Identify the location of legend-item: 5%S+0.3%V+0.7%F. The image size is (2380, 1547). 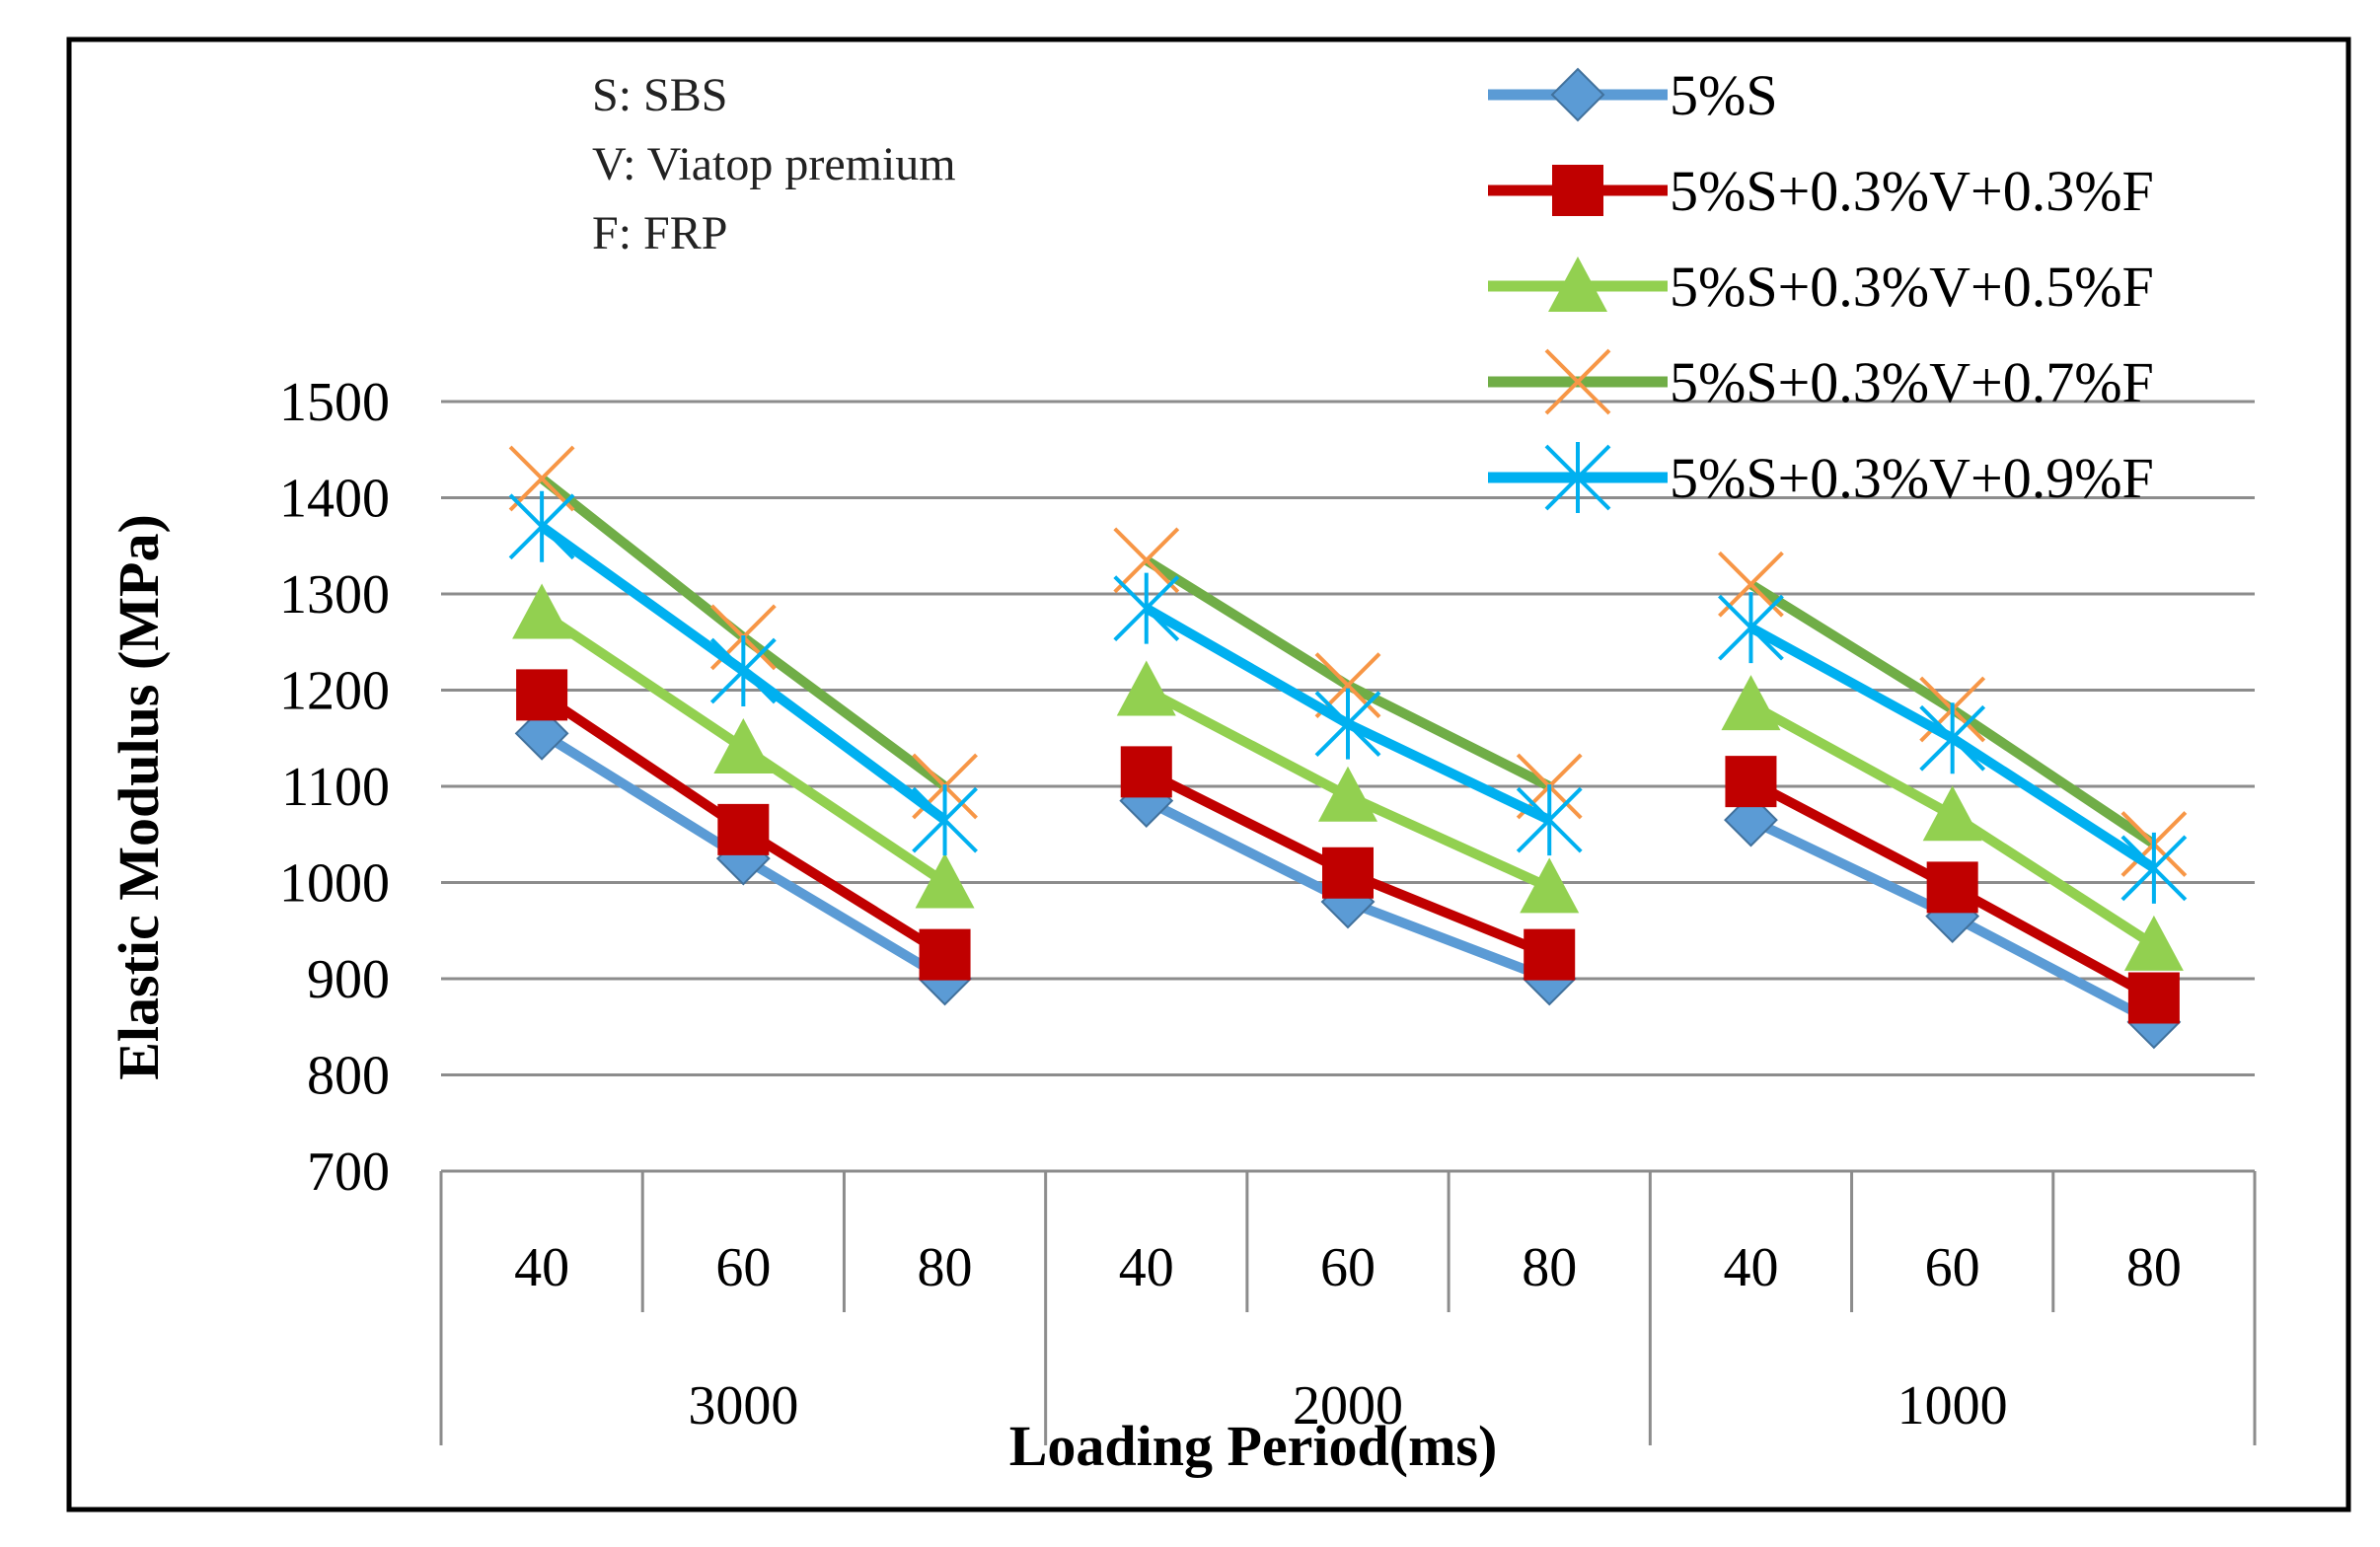
(1821, 381).